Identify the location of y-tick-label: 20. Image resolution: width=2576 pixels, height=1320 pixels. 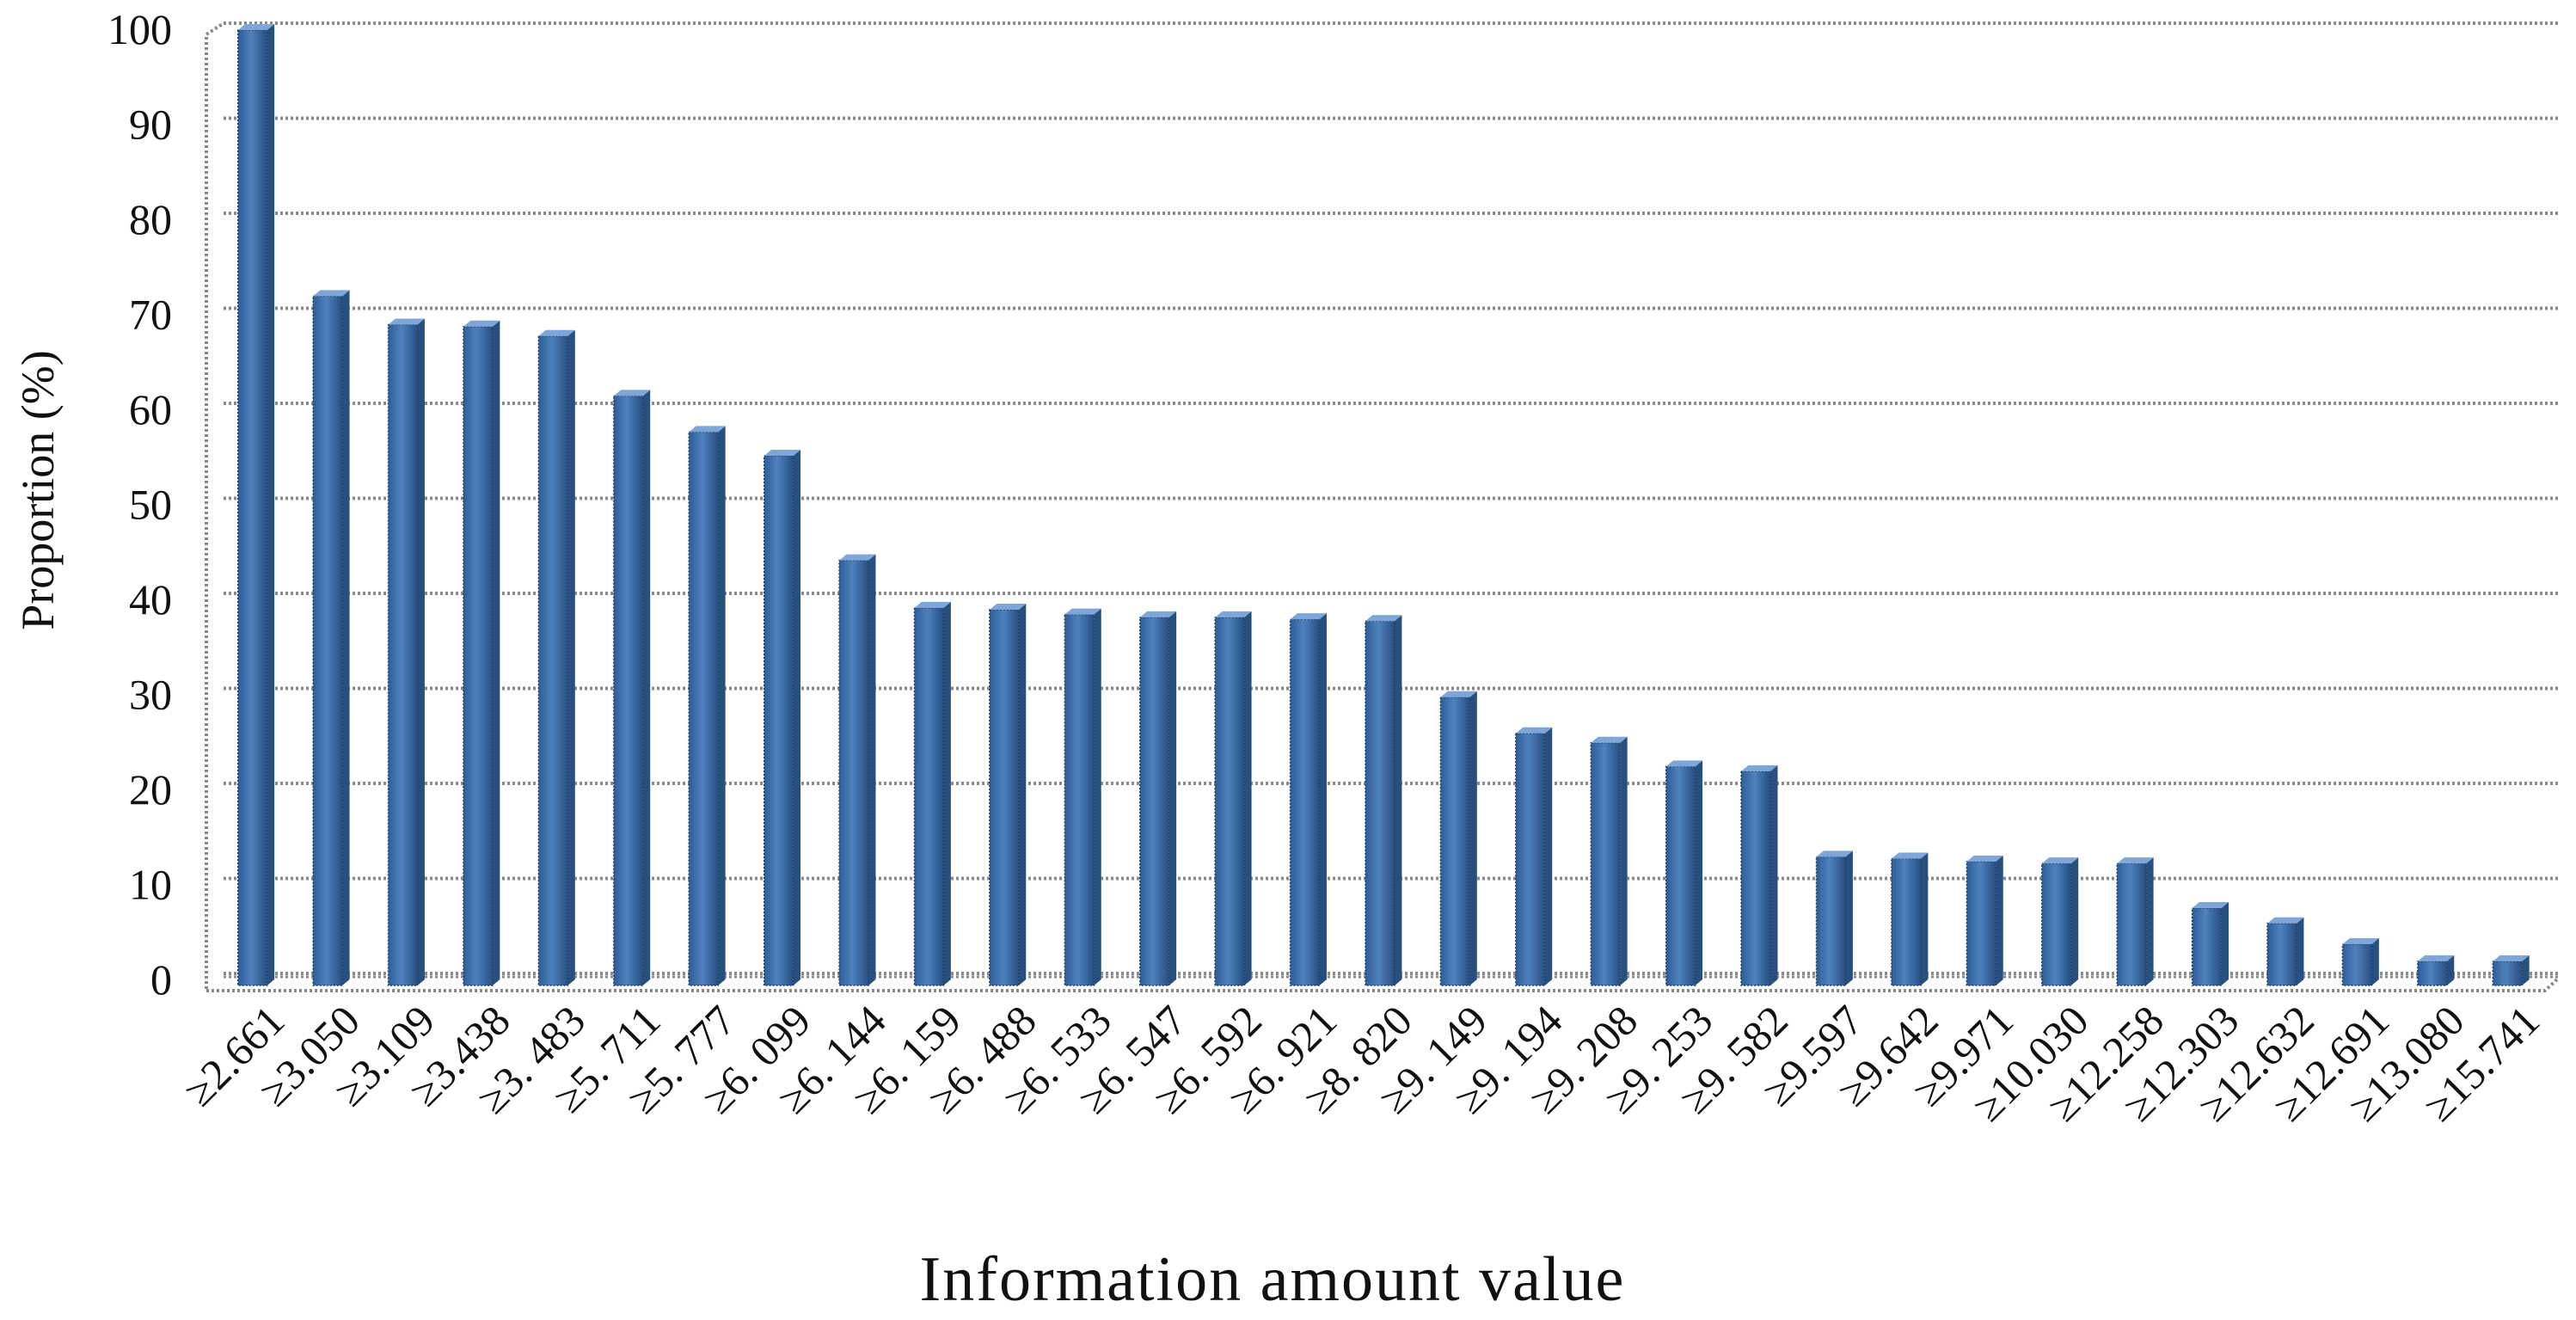
(150, 789).